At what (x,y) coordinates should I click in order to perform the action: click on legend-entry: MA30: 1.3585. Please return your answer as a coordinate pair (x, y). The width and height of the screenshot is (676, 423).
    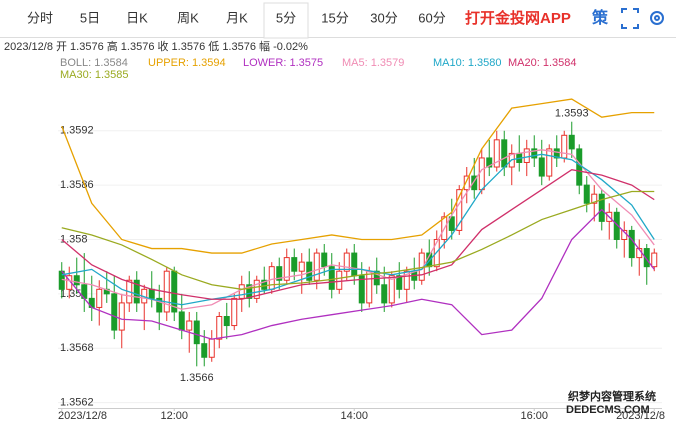
    Looking at the image, I should click on (94, 75).